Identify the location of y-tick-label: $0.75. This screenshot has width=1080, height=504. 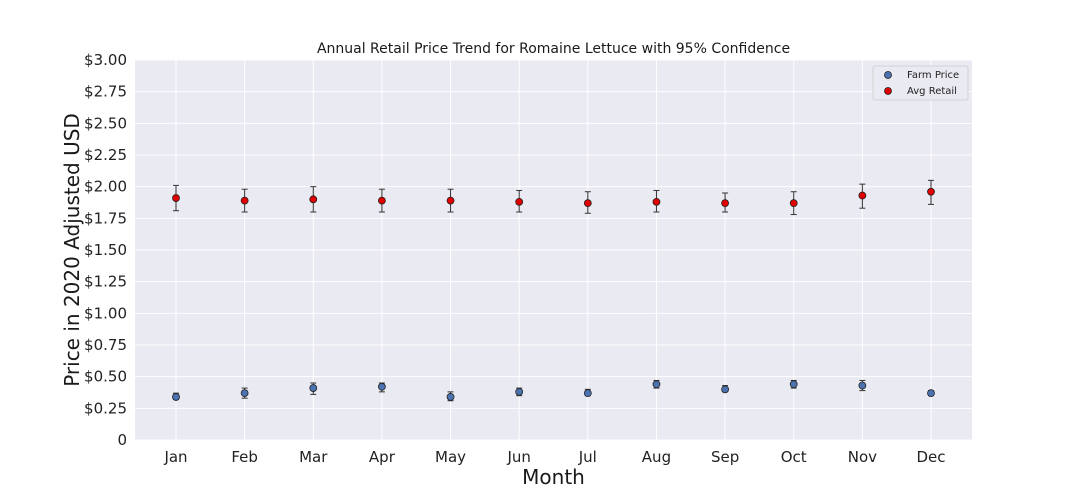
(105, 345).